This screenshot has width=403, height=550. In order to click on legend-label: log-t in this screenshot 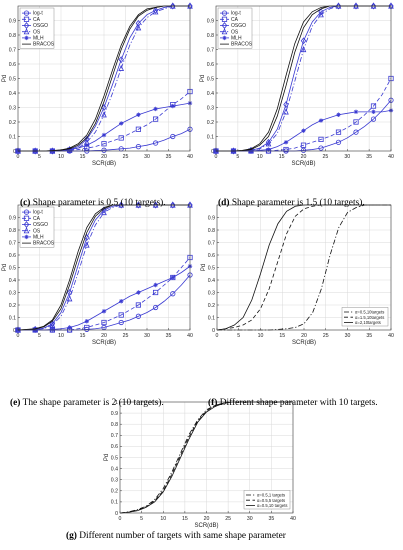, I will do `click(38, 213)`.